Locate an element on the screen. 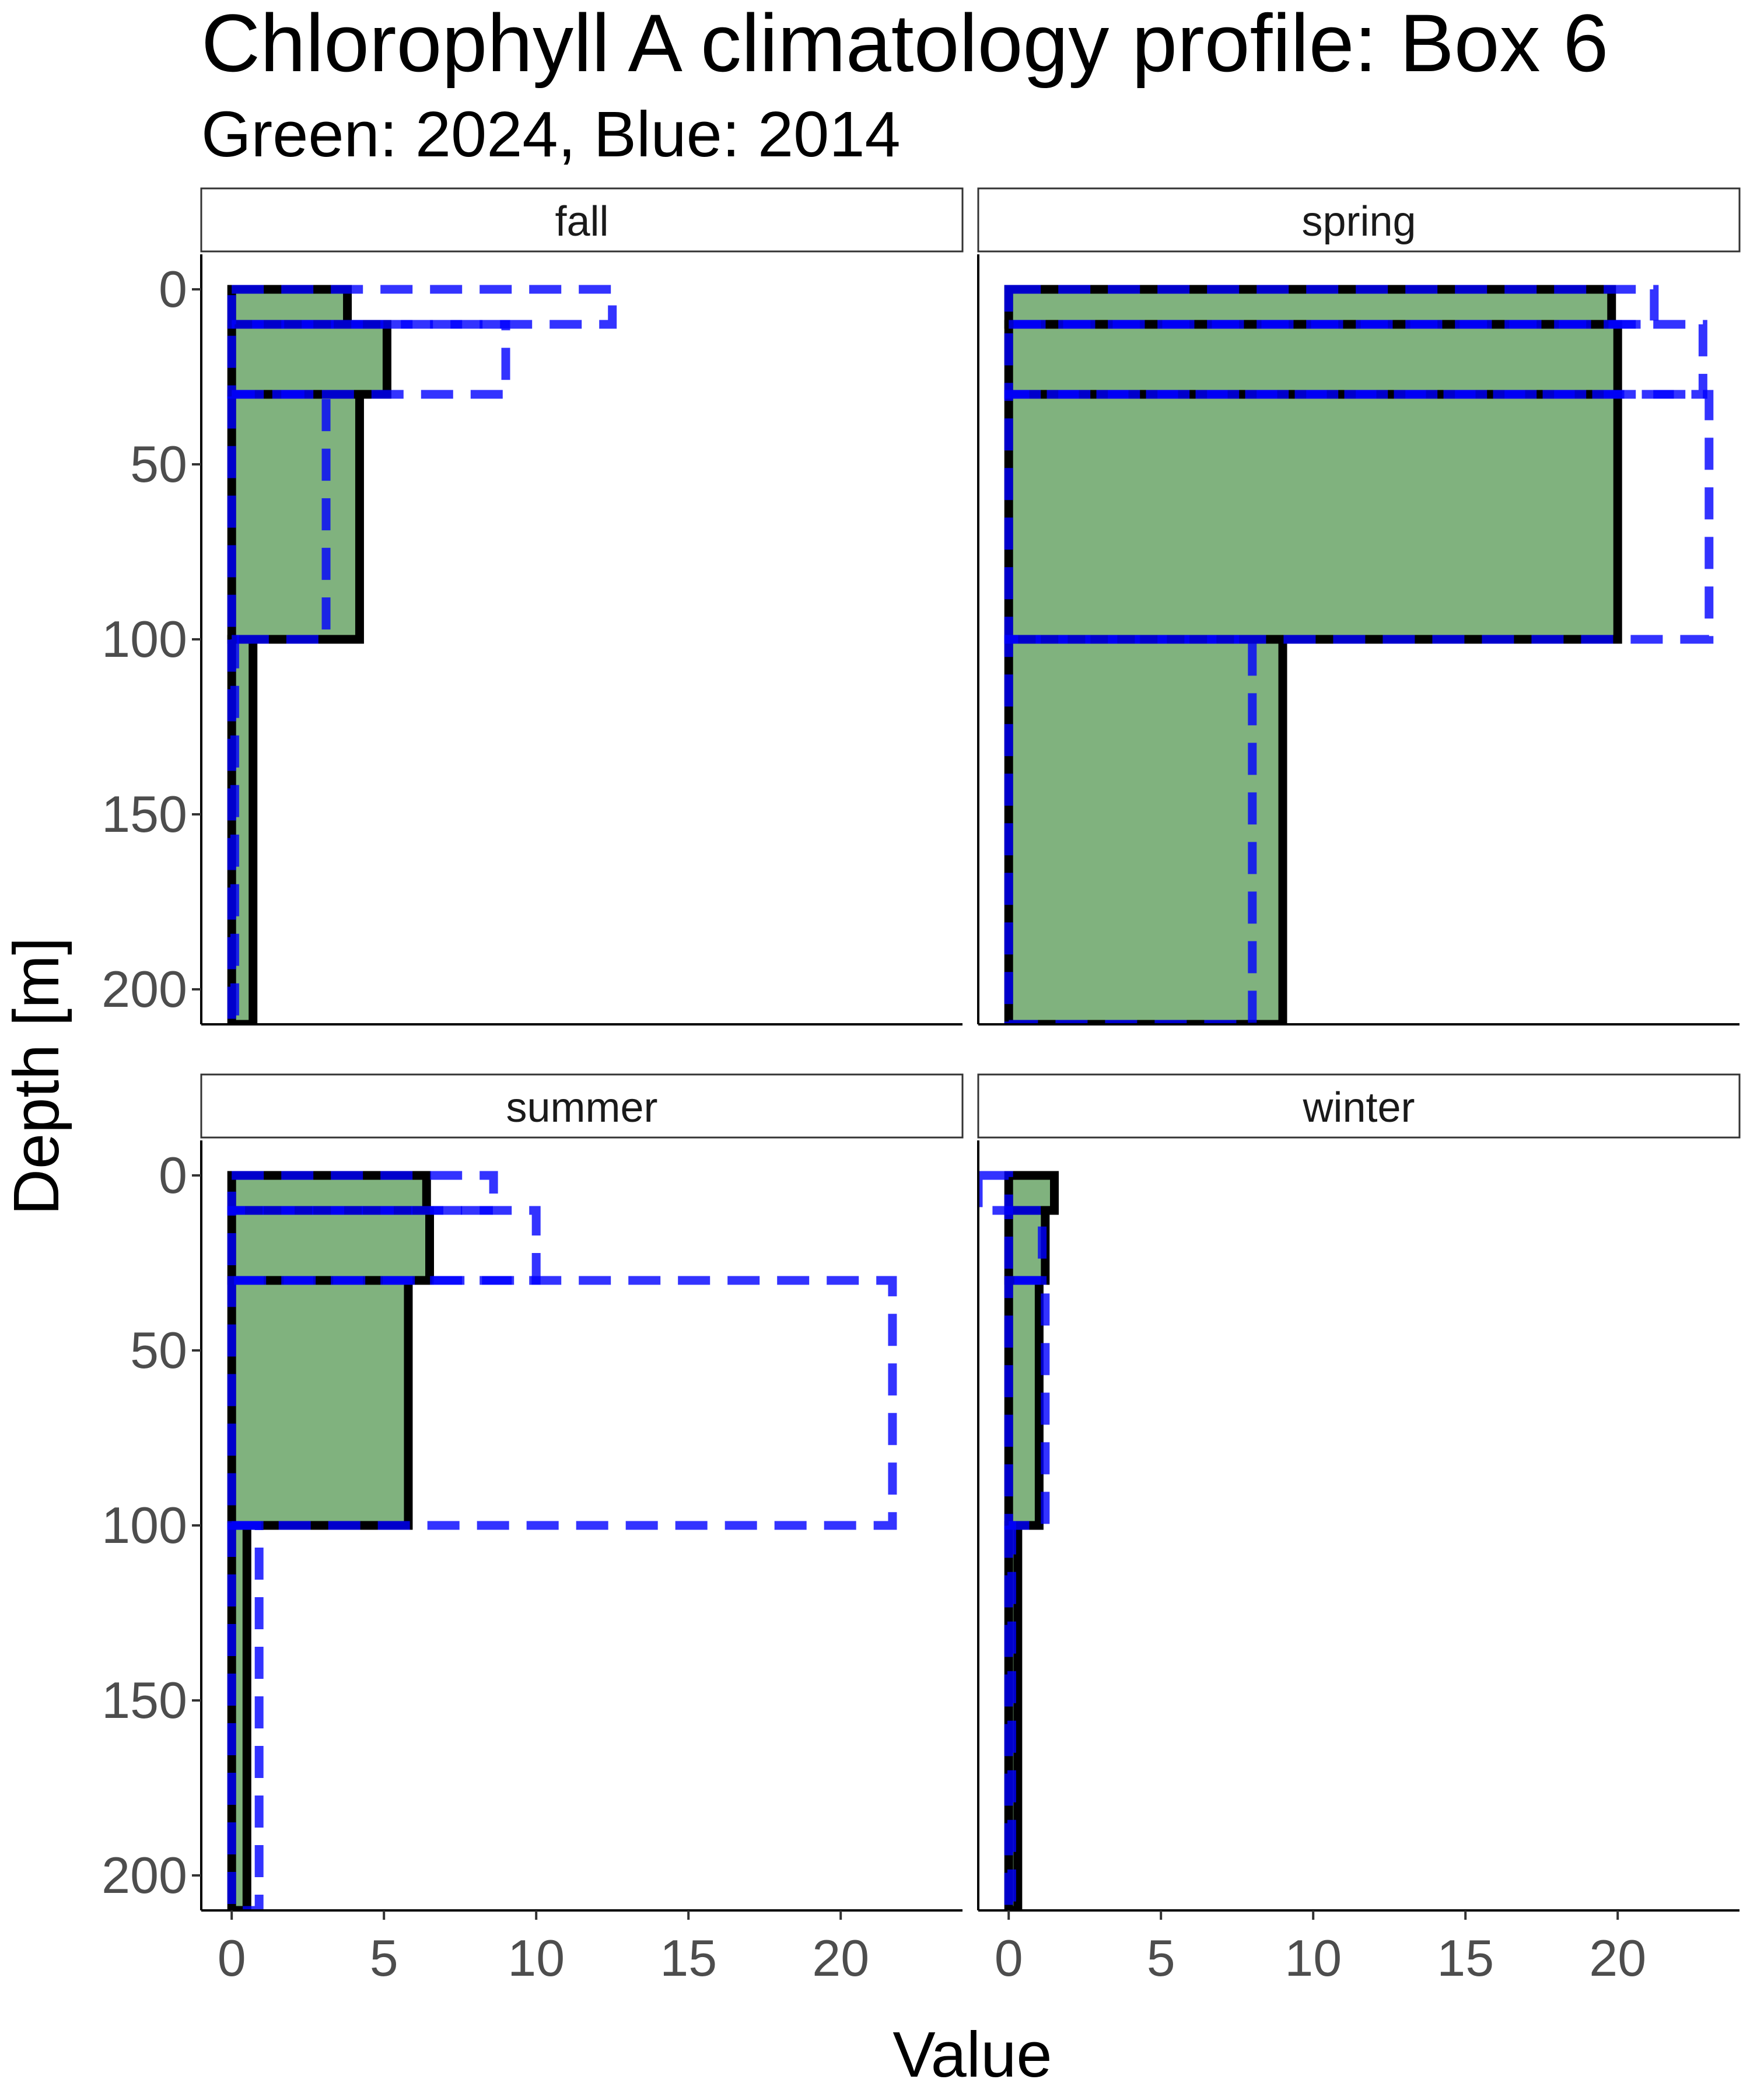 The width and height of the screenshot is (1750, 2100). facet-label: fall is located at coordinates (581, 221).